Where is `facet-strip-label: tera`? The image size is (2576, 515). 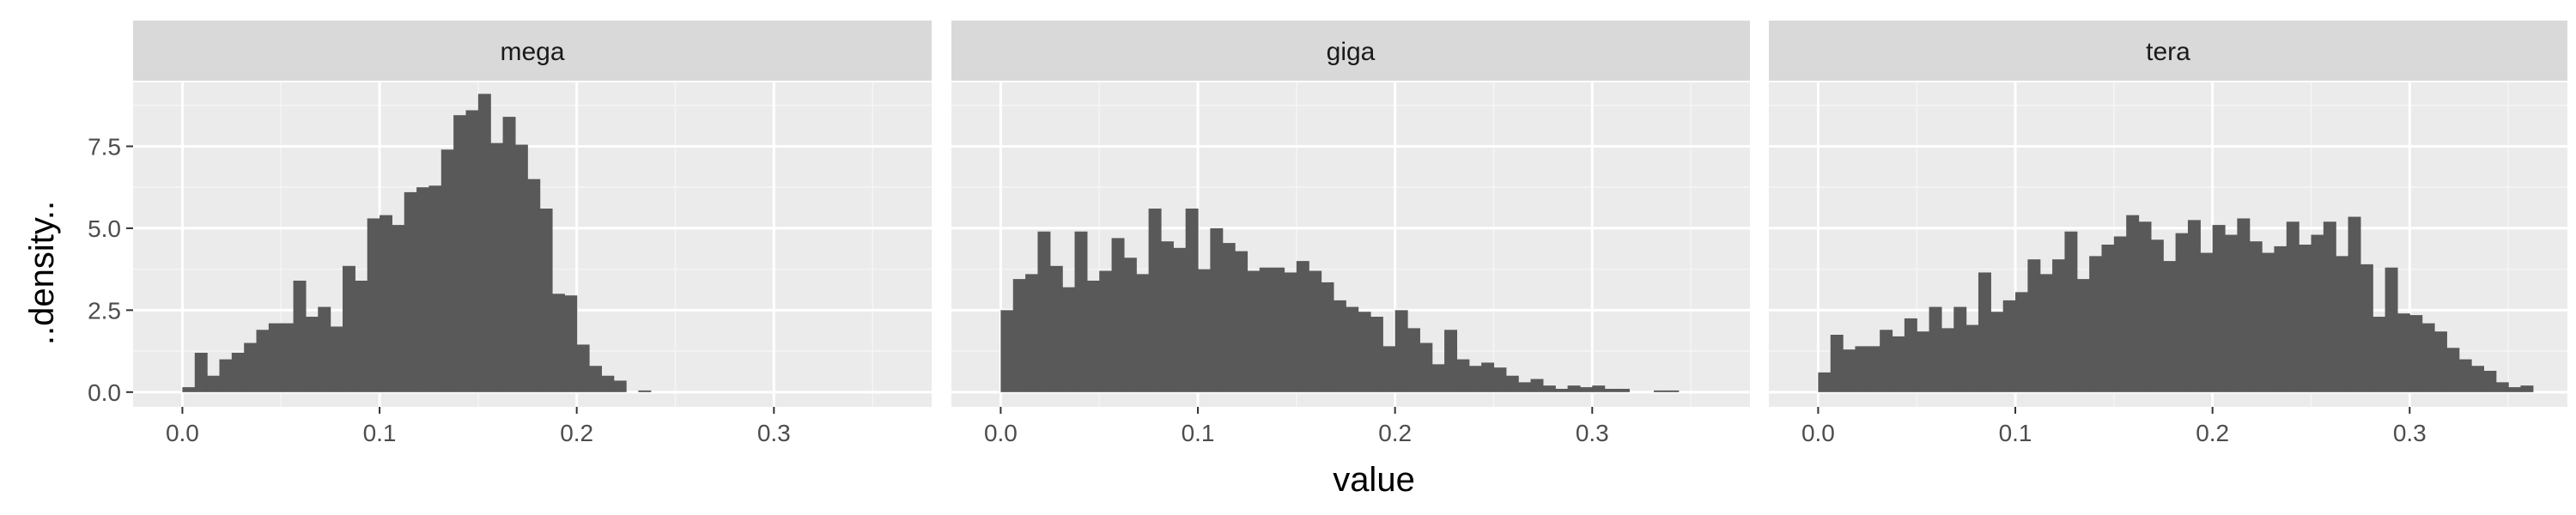 facet-strip-label: tera is located at coordinates (2168, 52).